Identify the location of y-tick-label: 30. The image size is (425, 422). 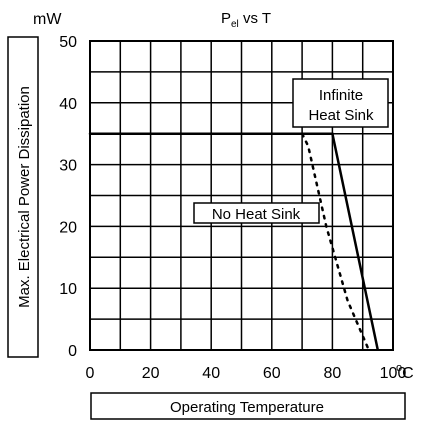
(68, 166).